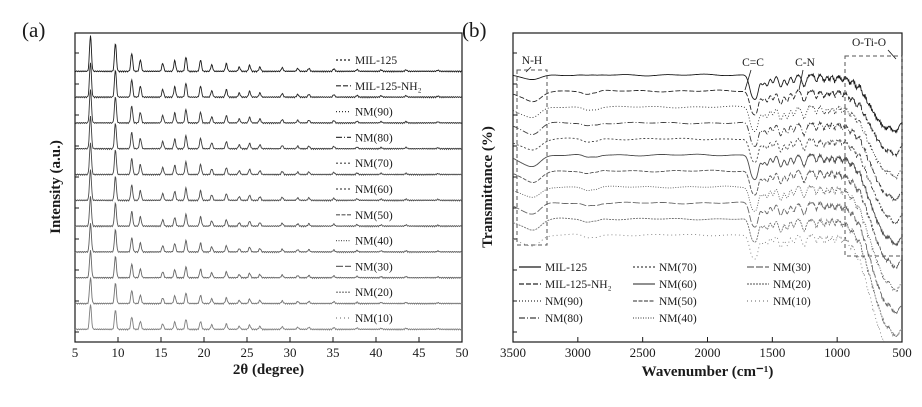  What do you see at coordinates (290, 352) in the screenshot?
I see `panel-a-x-tick-label: 30` at bounding box center [290, 352].